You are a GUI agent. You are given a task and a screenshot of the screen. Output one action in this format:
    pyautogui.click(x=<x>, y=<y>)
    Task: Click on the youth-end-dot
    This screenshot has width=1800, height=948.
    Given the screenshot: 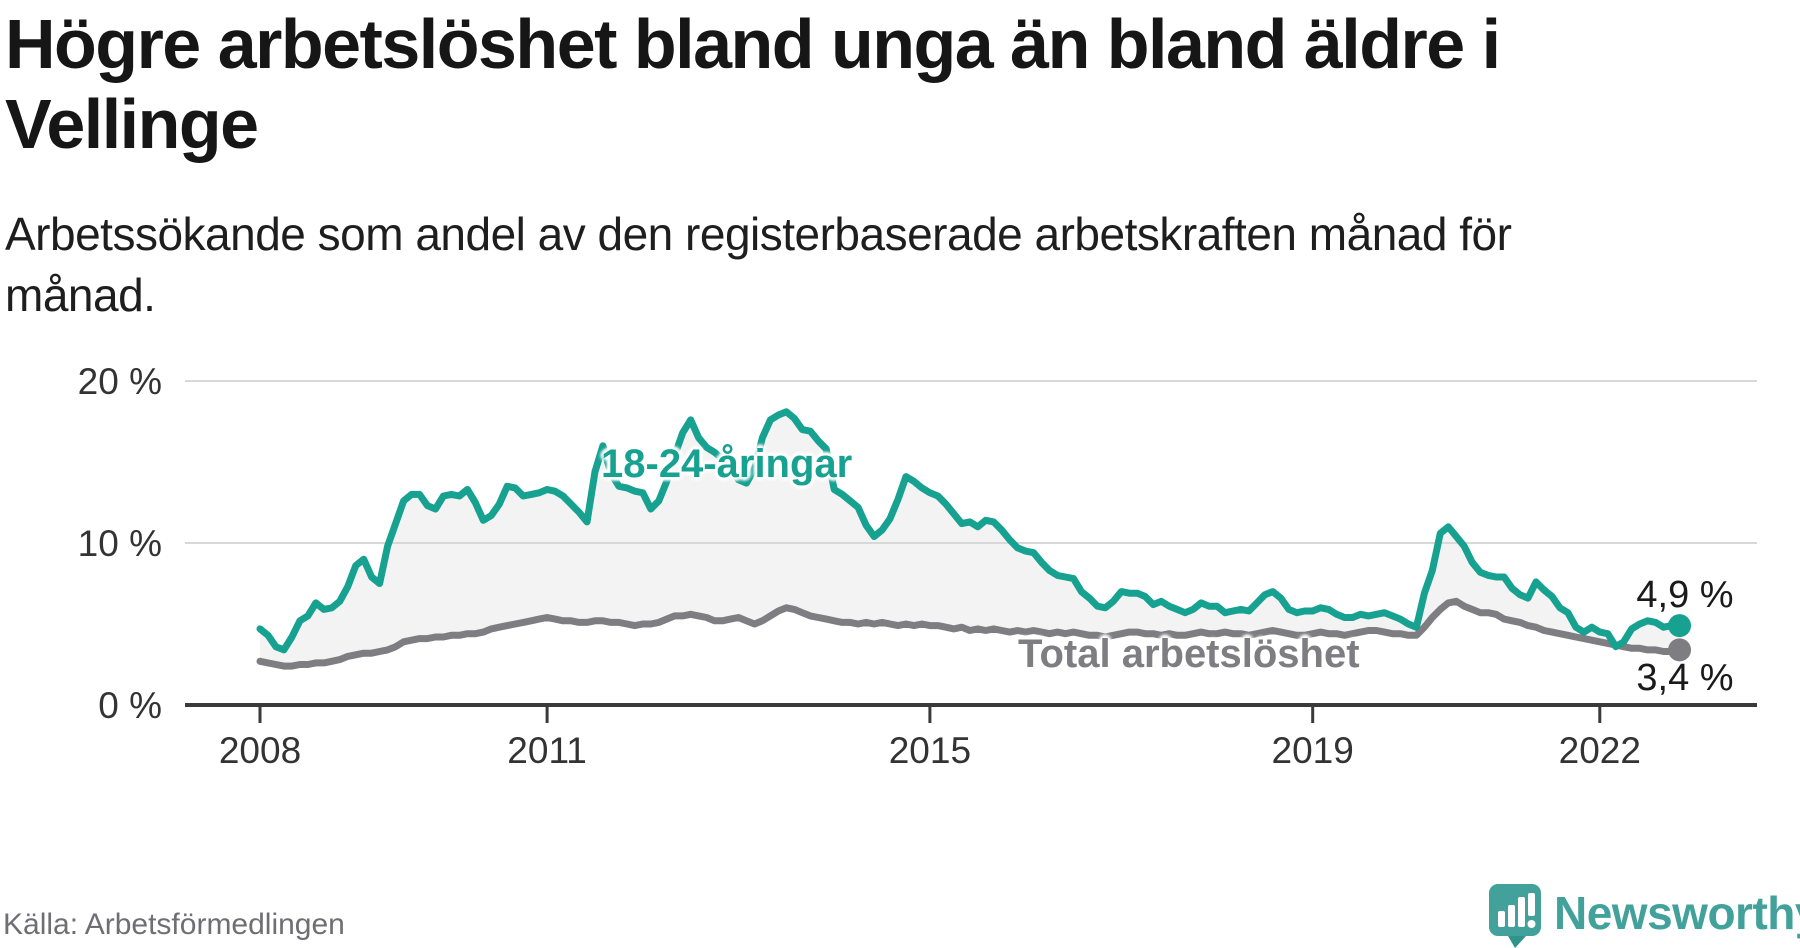 What is the action you would take?
    pyautogui.click(x=1680, y=626)
    